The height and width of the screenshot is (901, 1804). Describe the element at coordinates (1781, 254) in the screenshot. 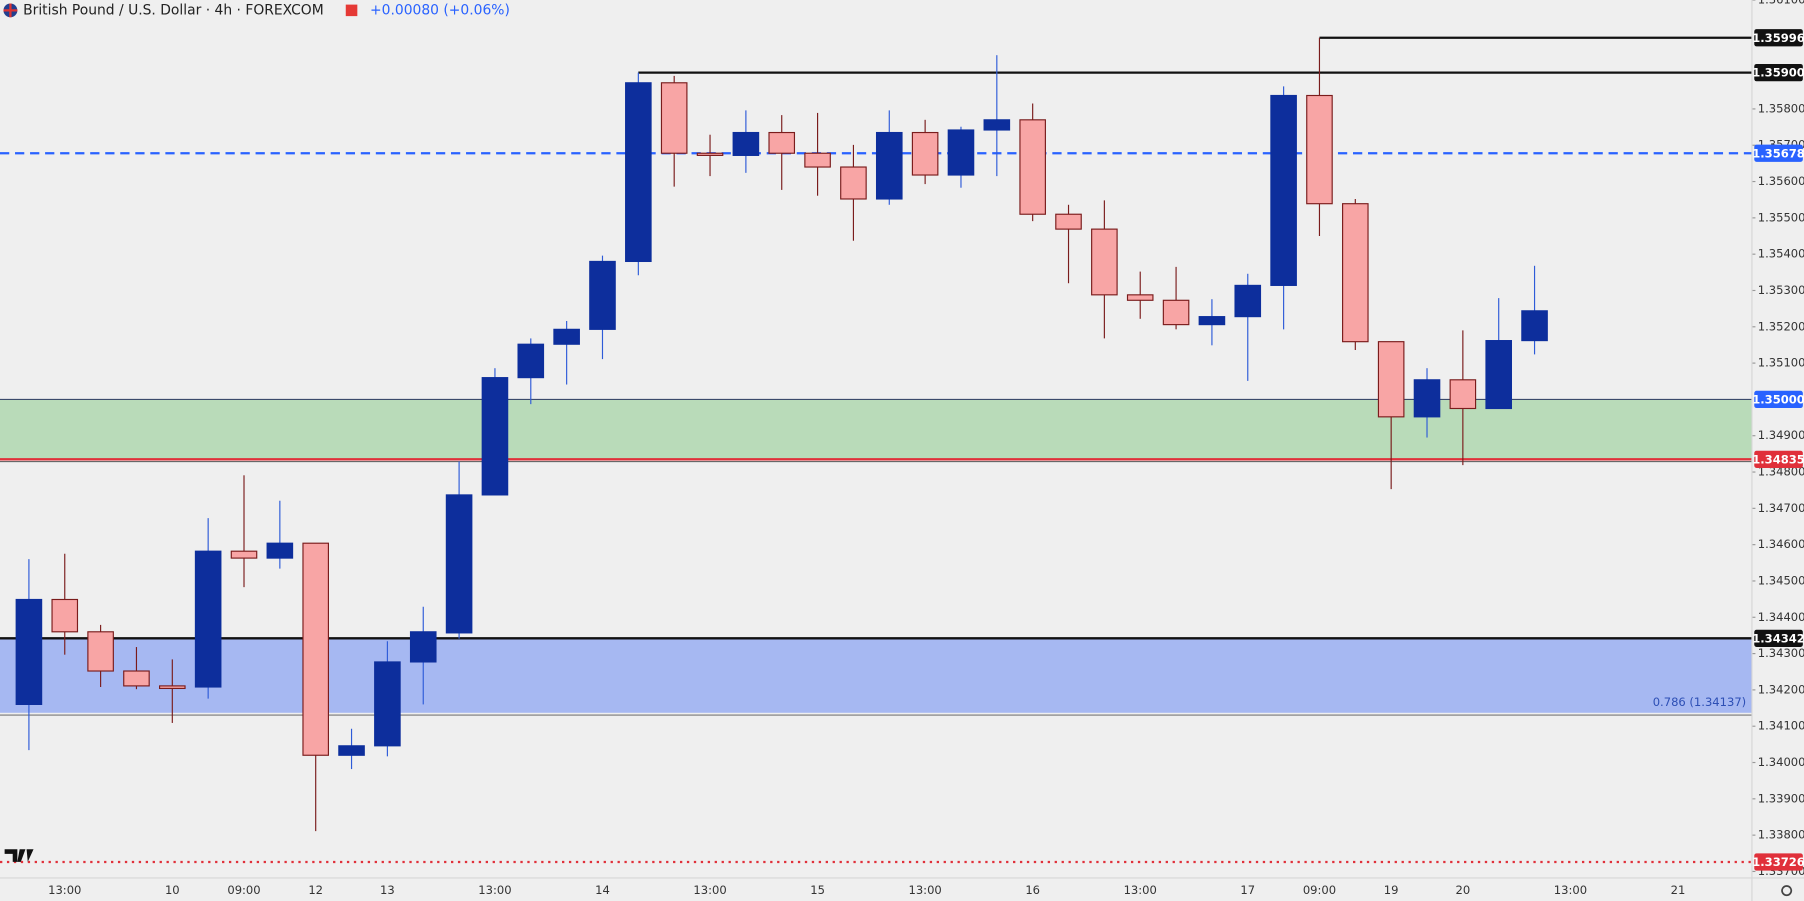

I see `y-tick-label: 1.35400` at that location.